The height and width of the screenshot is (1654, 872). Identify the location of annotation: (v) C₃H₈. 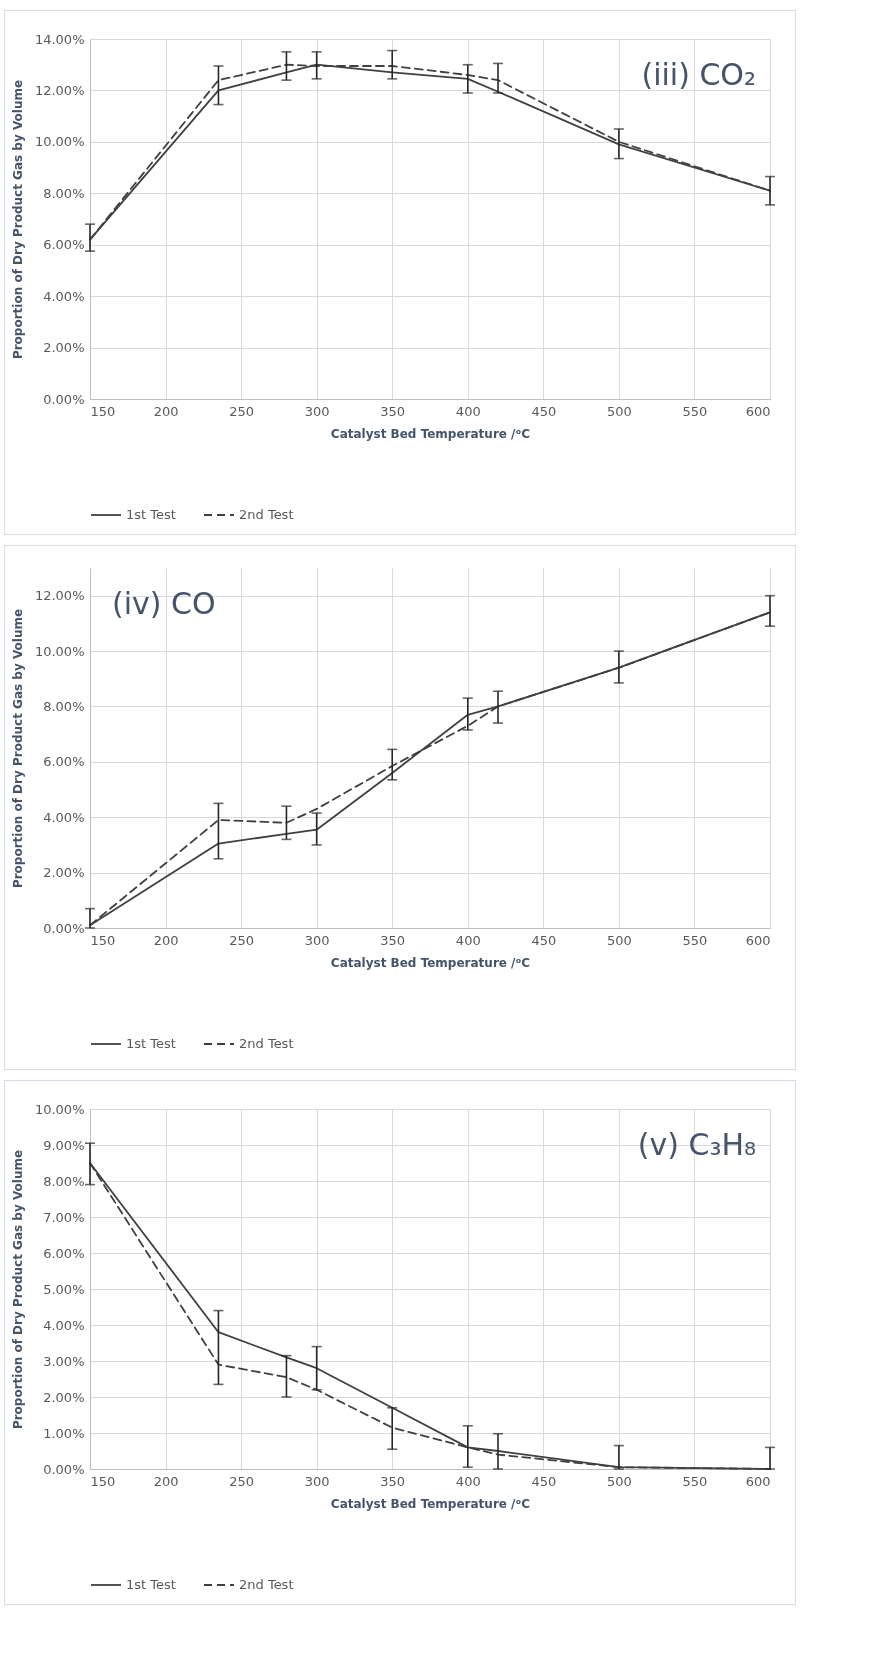
(696, 1144).